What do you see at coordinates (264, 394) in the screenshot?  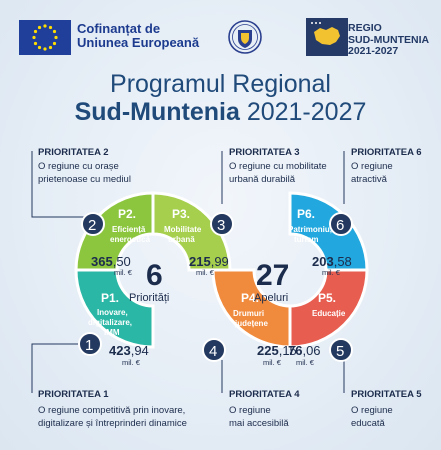 I see `callout-p4-heading: PRIORITATEA 4` at bounding box center [264, 394].